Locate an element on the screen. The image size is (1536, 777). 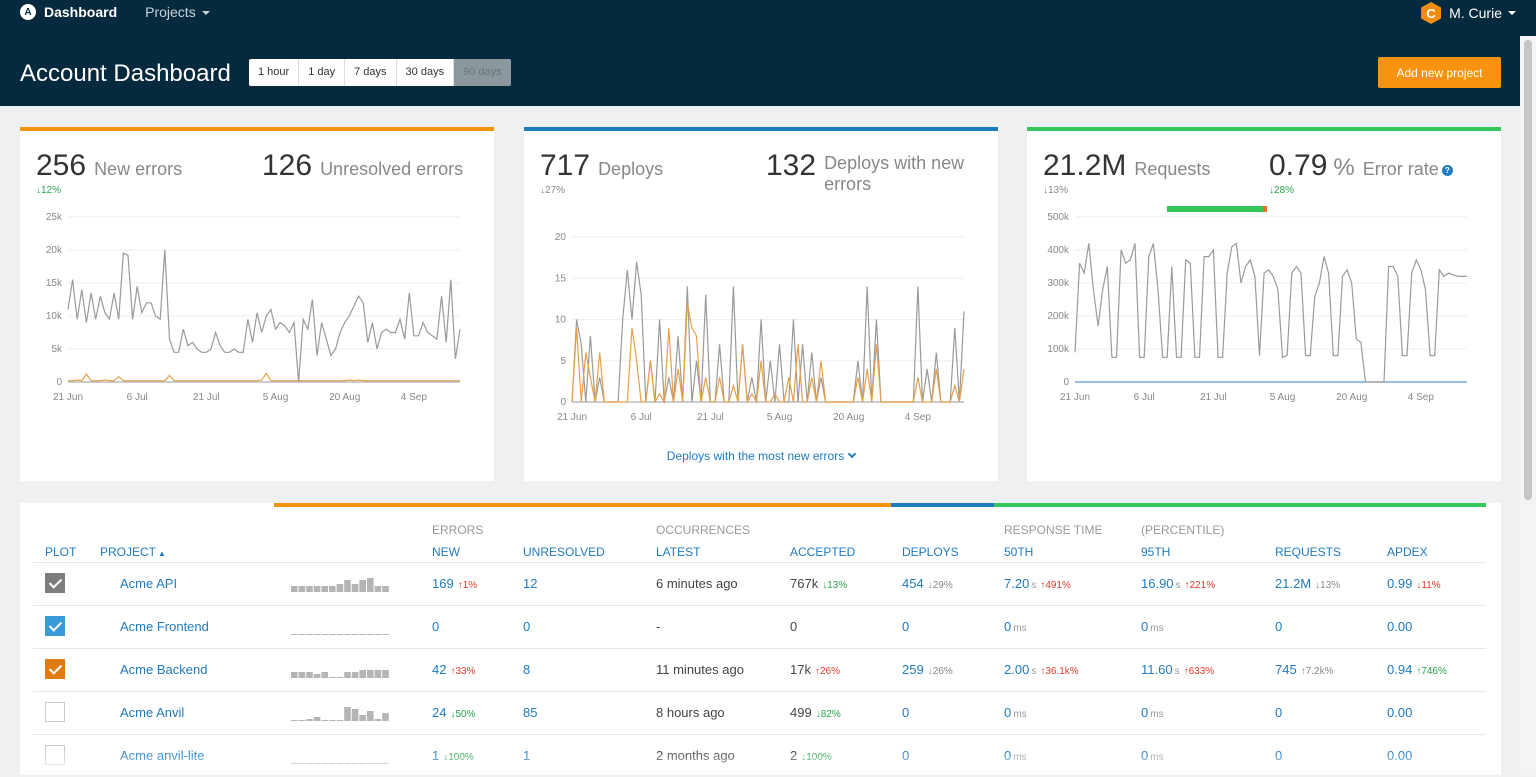
unresolved-value: 85 is located at coordinates (530, 712).